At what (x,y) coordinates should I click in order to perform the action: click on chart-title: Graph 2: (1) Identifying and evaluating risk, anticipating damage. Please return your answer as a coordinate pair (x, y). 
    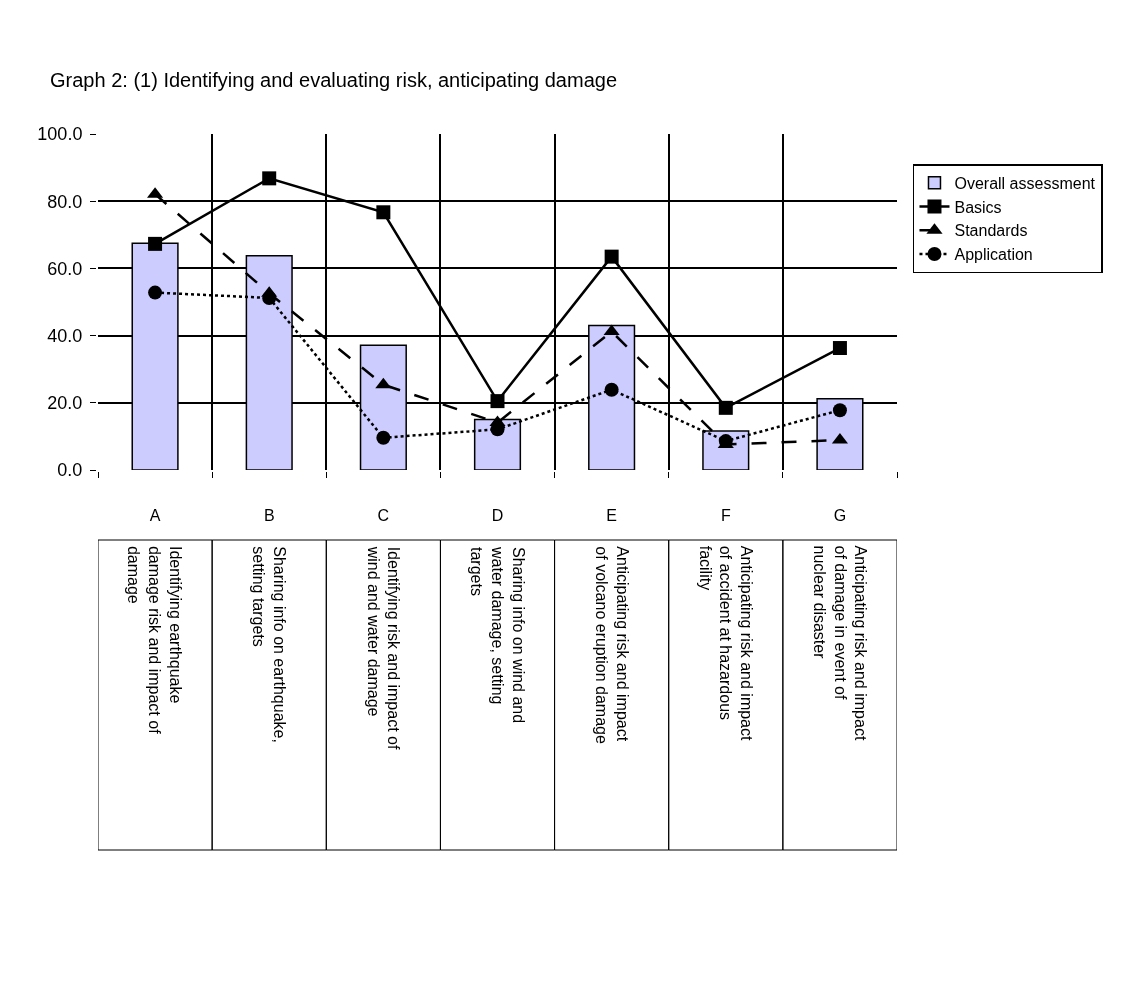
    Looking at the image, I should click on (334, 80).